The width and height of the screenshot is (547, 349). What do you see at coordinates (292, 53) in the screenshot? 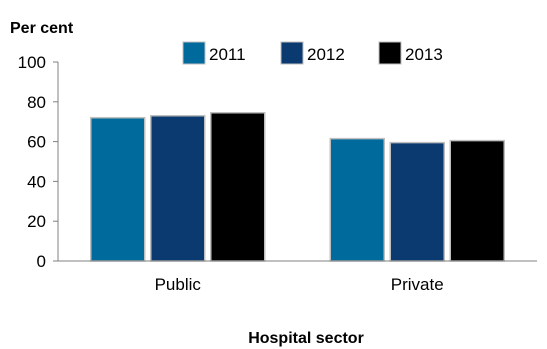
I see `legend-swatch-2012` at bounding box center [292, 53].